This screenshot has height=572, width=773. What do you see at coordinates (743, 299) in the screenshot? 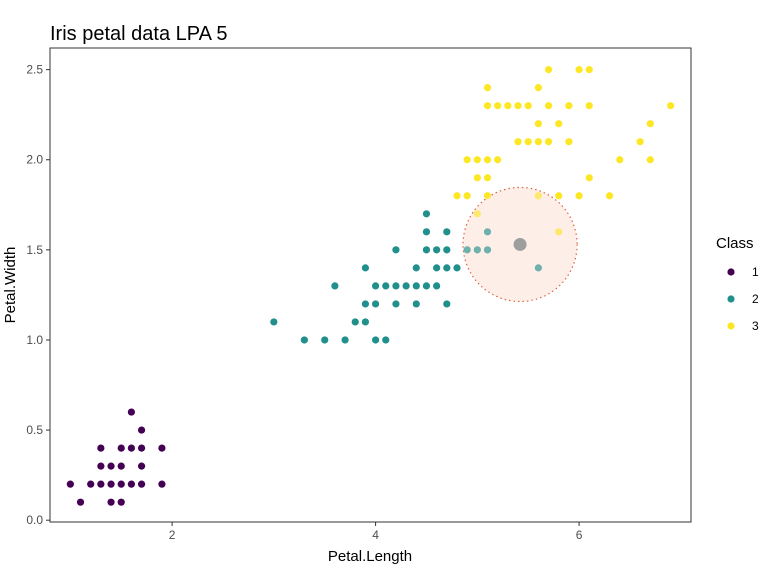
I see `legend: 1 2 3` at bounding box center [743, 299].